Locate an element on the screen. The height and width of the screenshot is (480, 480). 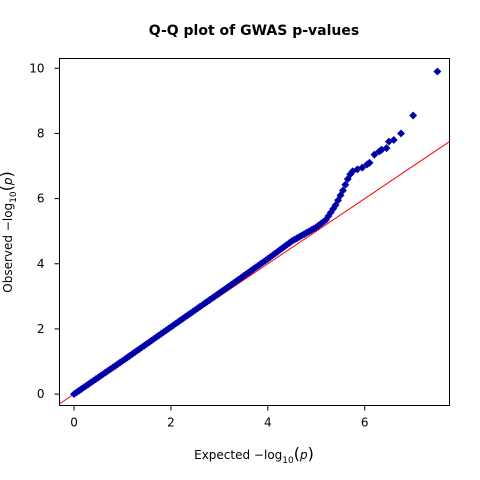
y-axis-label-prefix: Observed −log is located at coordinates (8, 248).